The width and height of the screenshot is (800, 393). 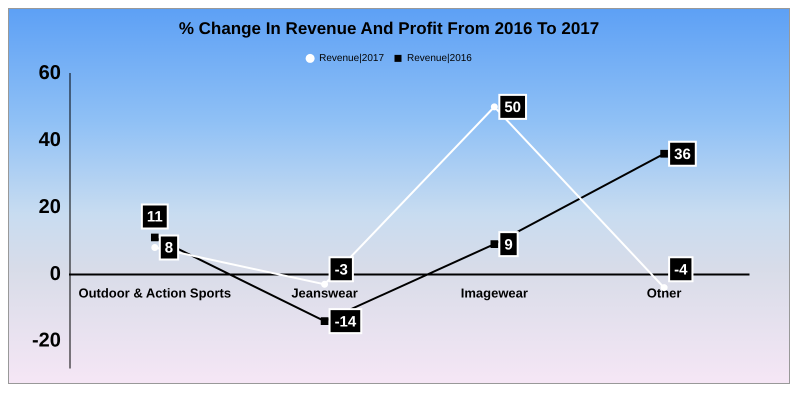 What do you see at coordinates (49, 139) in the screenshot?
I see `y-tick-label: 40` at bounding box center [49, 139].